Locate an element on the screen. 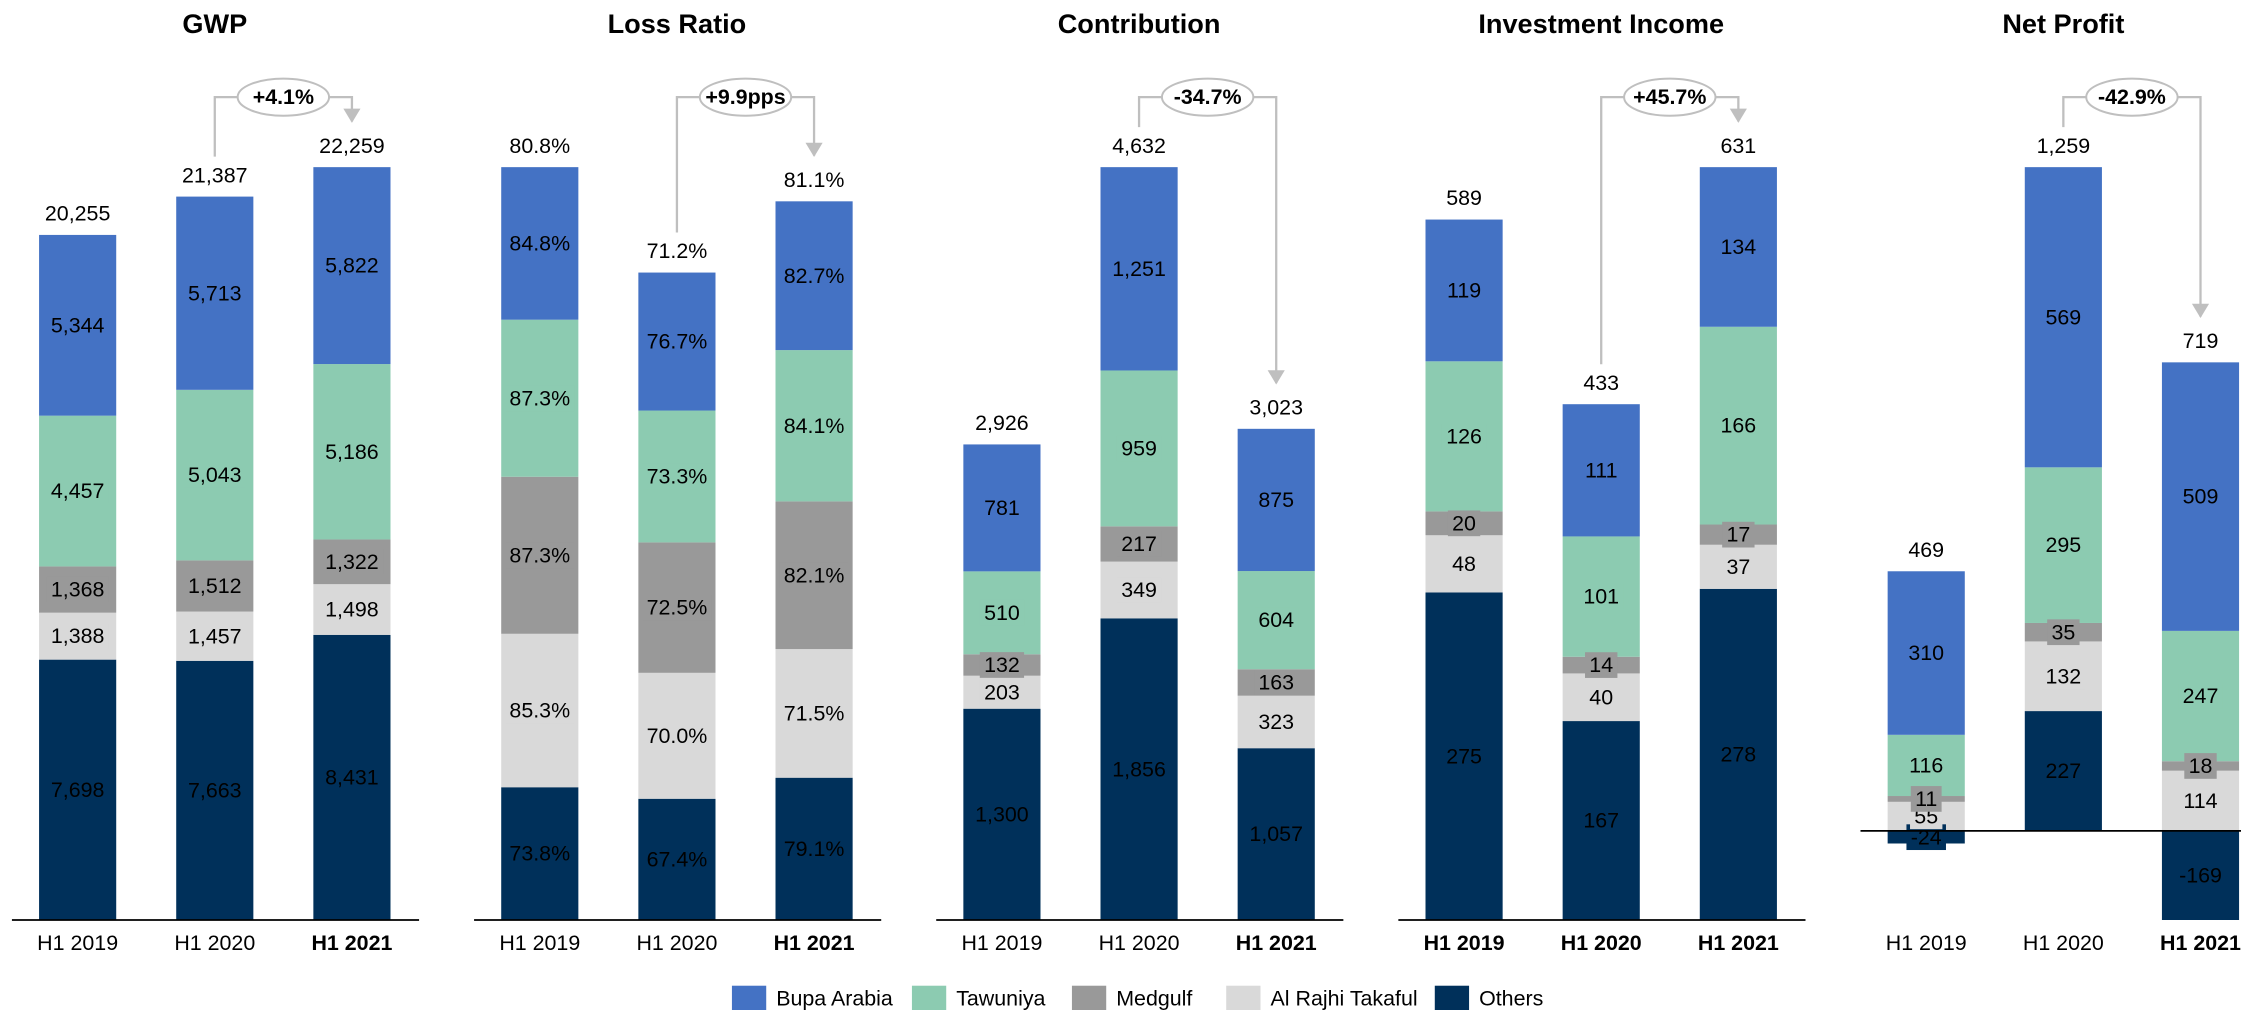  segment-label-group: 76.7% is located at coordinates (677, 341).